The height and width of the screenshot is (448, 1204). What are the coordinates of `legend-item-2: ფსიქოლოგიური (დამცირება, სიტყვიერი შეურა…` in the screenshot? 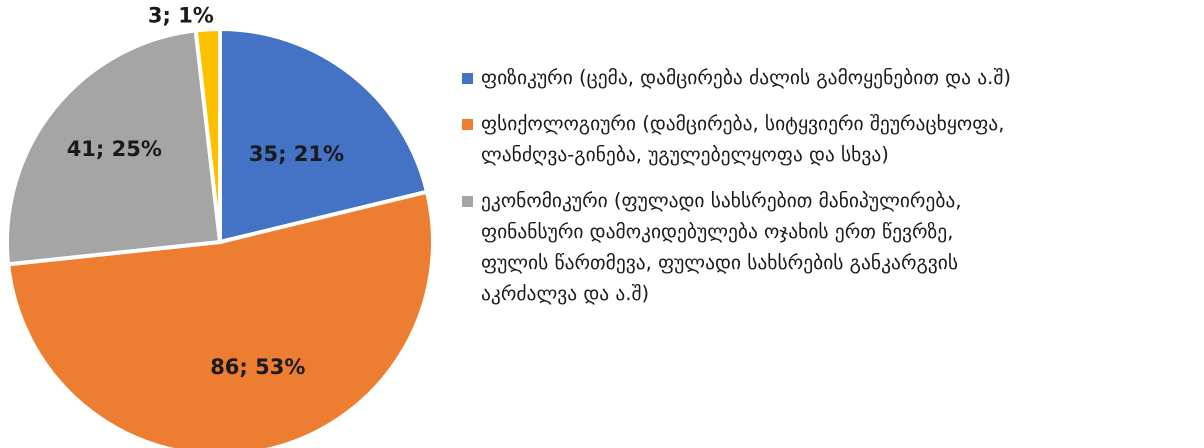 It's located at (829, 139).